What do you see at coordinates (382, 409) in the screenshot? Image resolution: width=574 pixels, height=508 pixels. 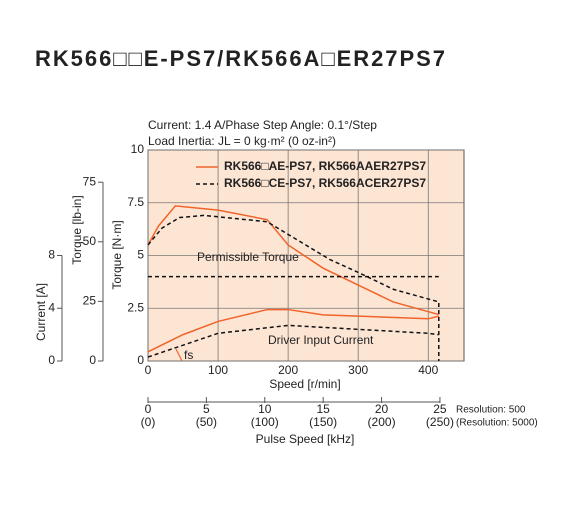 I see `x2-tick-label: 20` at bounding box center [382, 409].